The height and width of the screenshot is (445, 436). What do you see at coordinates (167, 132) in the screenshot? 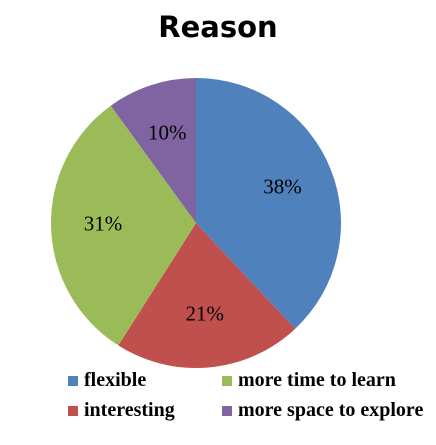
I see `data-label-more-space-to-explore: 10%` at bounding box center [167, 132].